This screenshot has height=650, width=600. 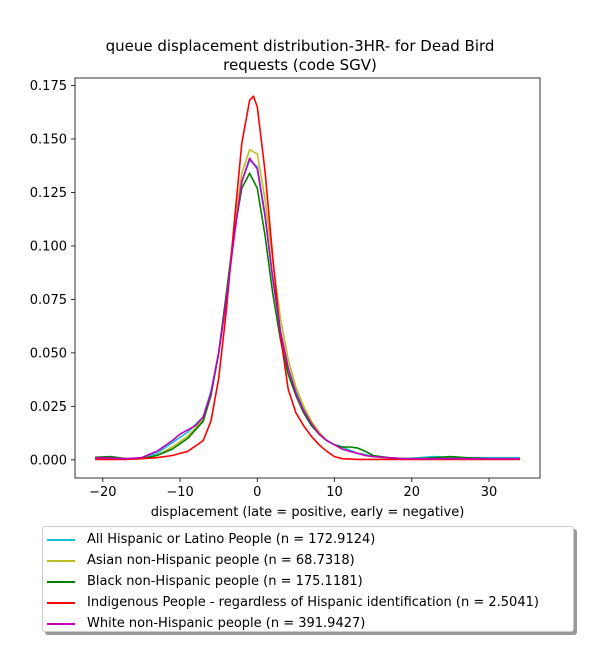 I want to click on y-tick-label: 0.125, so click(x=48, y=193).